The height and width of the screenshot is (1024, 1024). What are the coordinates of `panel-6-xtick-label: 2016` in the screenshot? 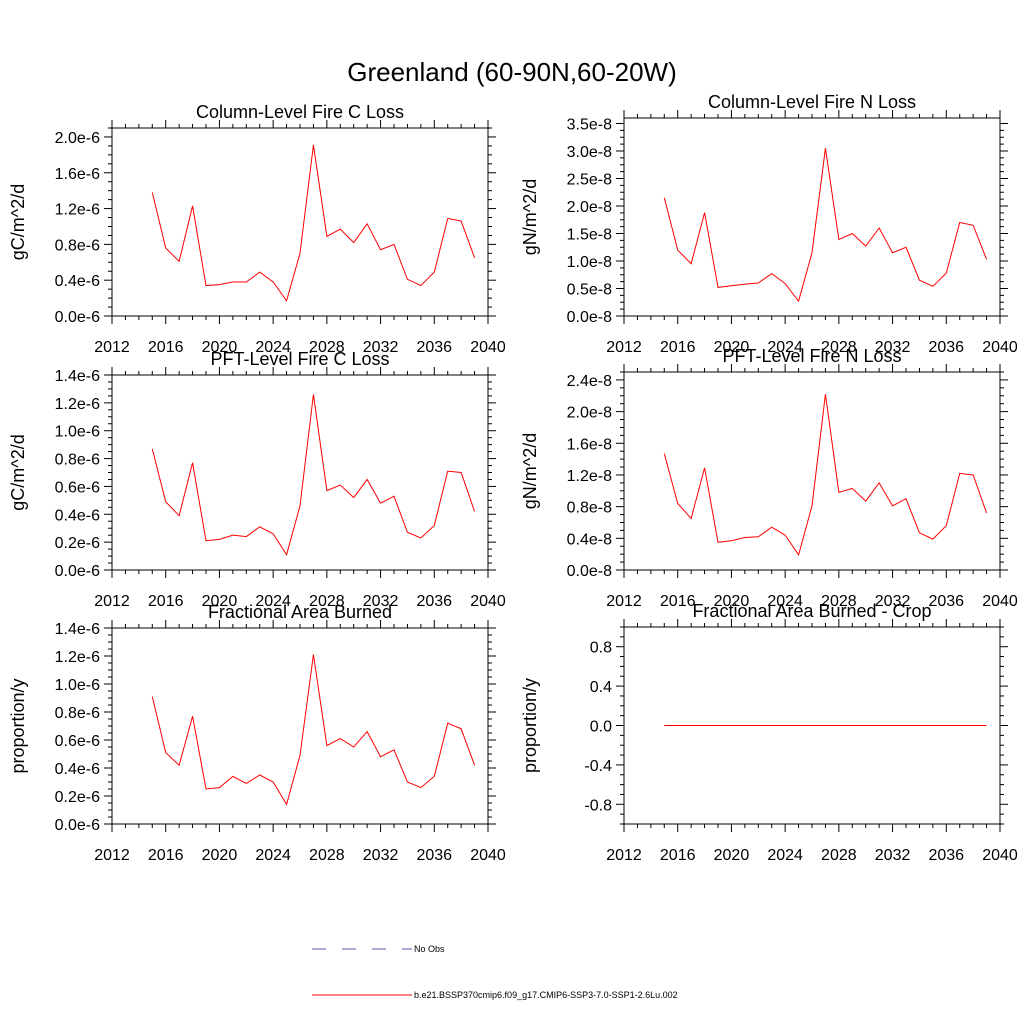 It's located at (678, 855).